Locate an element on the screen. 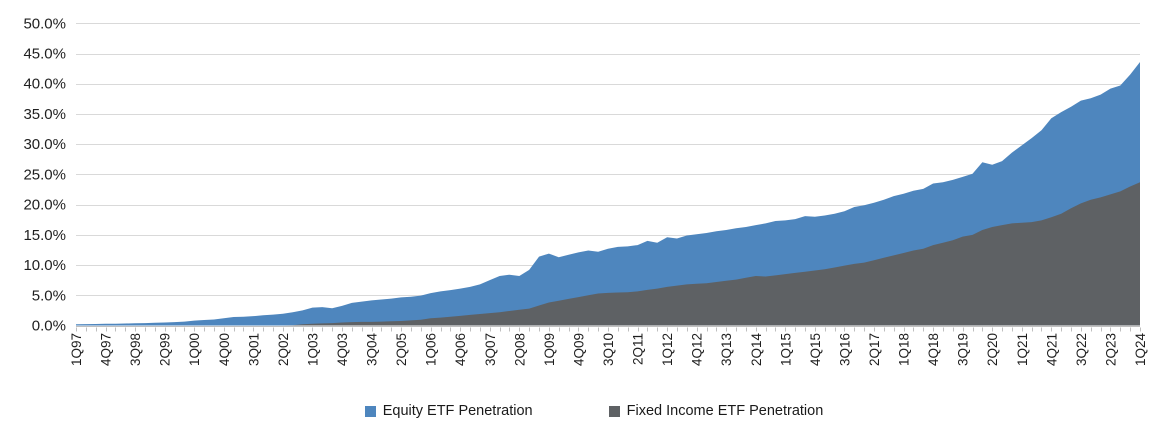 This screenshot has width=1152, height=447. x-axis-label: 2Q05 is located at coordinates (401, 349).